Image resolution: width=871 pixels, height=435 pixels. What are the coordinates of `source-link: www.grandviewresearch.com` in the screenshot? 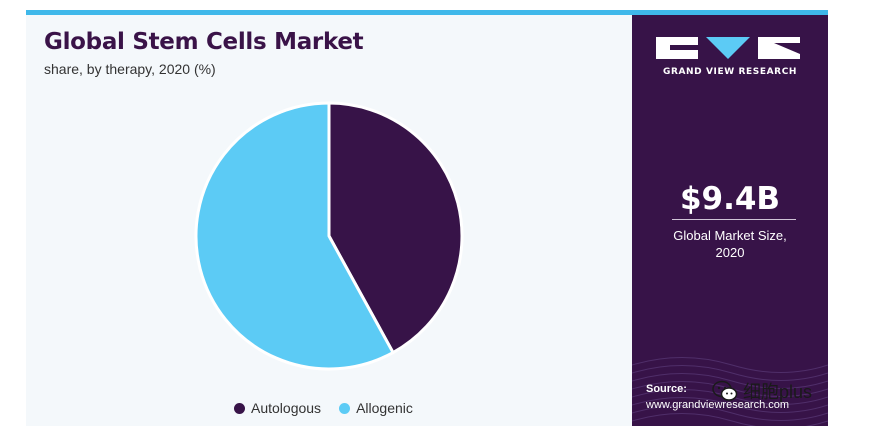 It's located at (718, 405).